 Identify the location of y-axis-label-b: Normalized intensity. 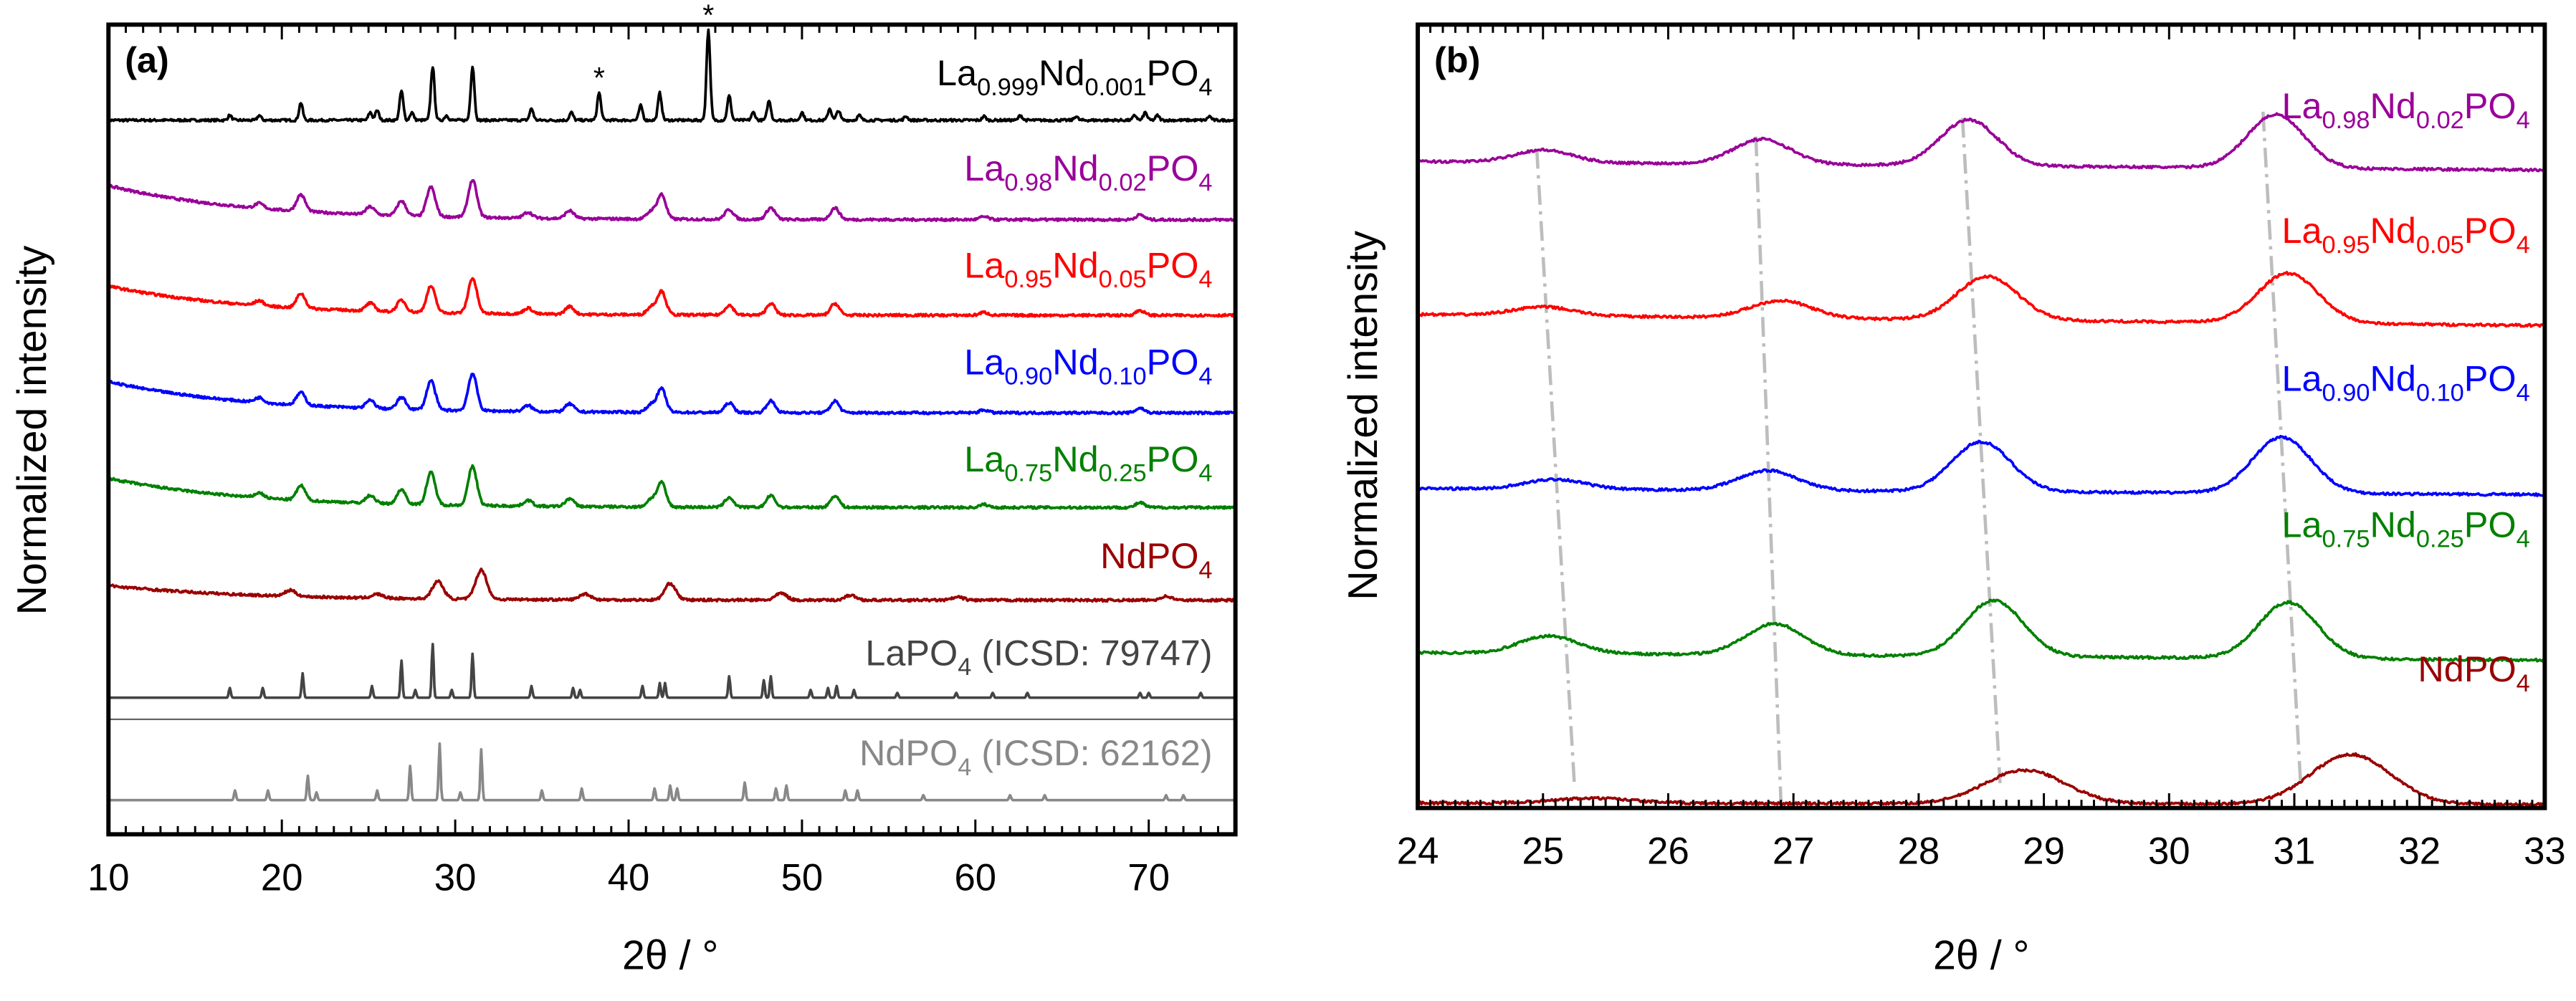
(1363, 415).